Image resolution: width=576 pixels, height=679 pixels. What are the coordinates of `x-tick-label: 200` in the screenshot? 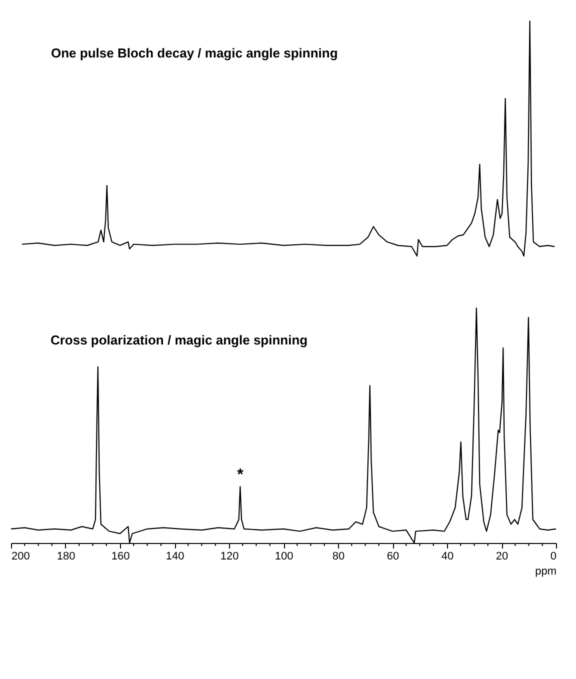 It's located at (21, 556).